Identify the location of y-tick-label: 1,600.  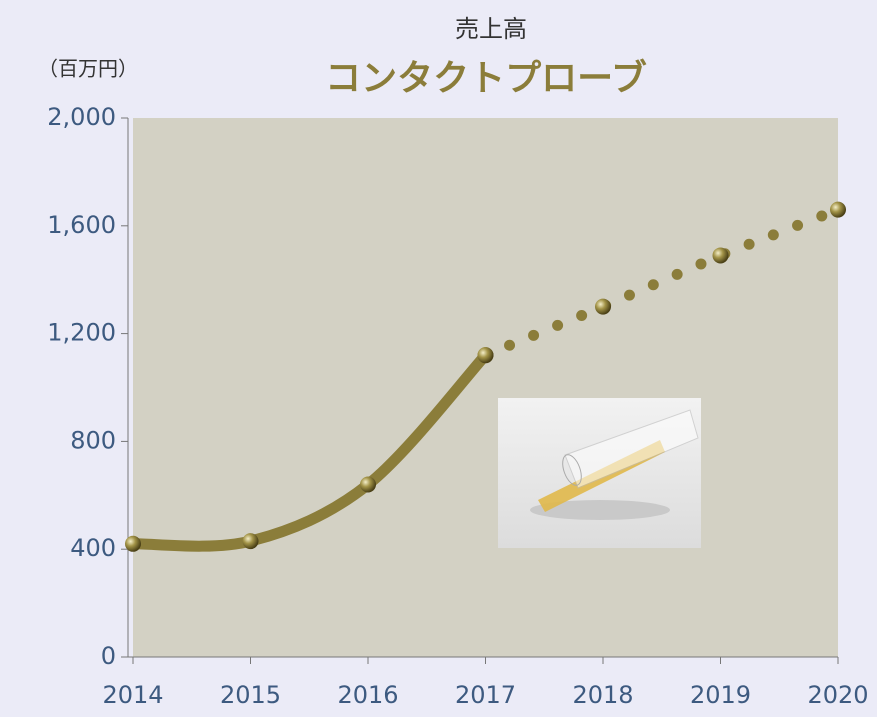
(81, 225).